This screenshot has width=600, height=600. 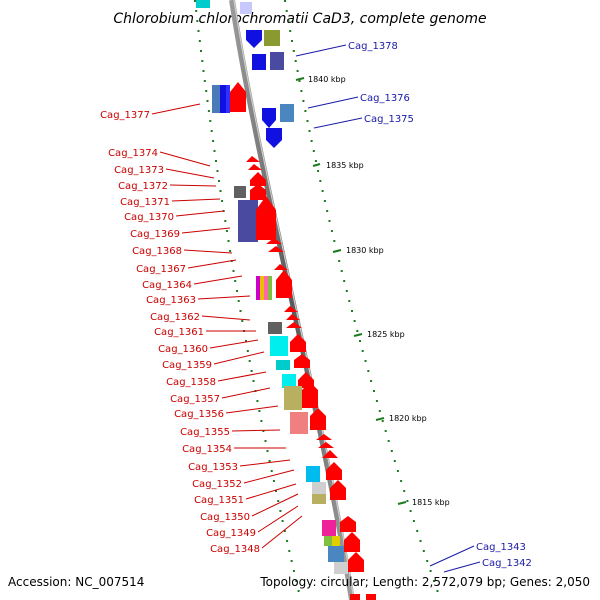 I want to click on gene-label: Cag_1362, so click(x=175, y=317).